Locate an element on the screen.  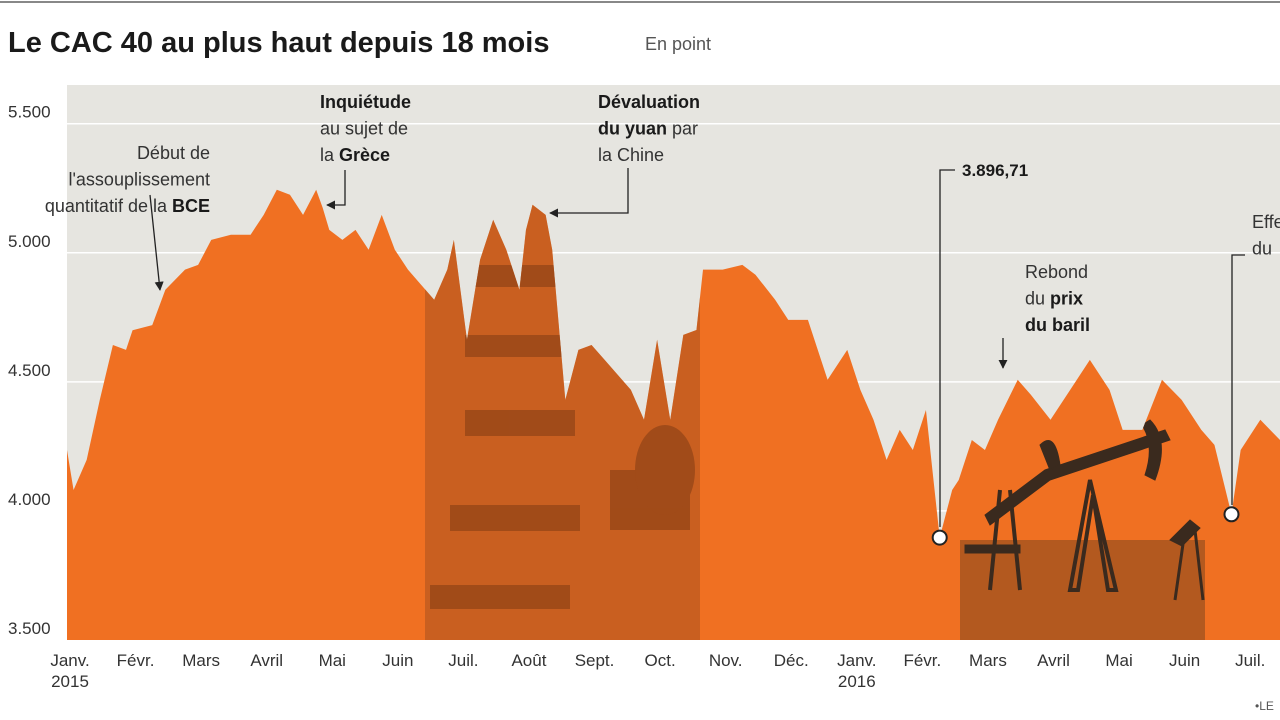
annotation-line: Inquiétude is located at coordinates (365, 102).